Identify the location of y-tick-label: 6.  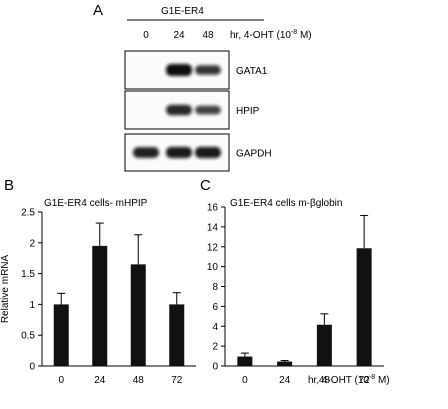
(215, 307).